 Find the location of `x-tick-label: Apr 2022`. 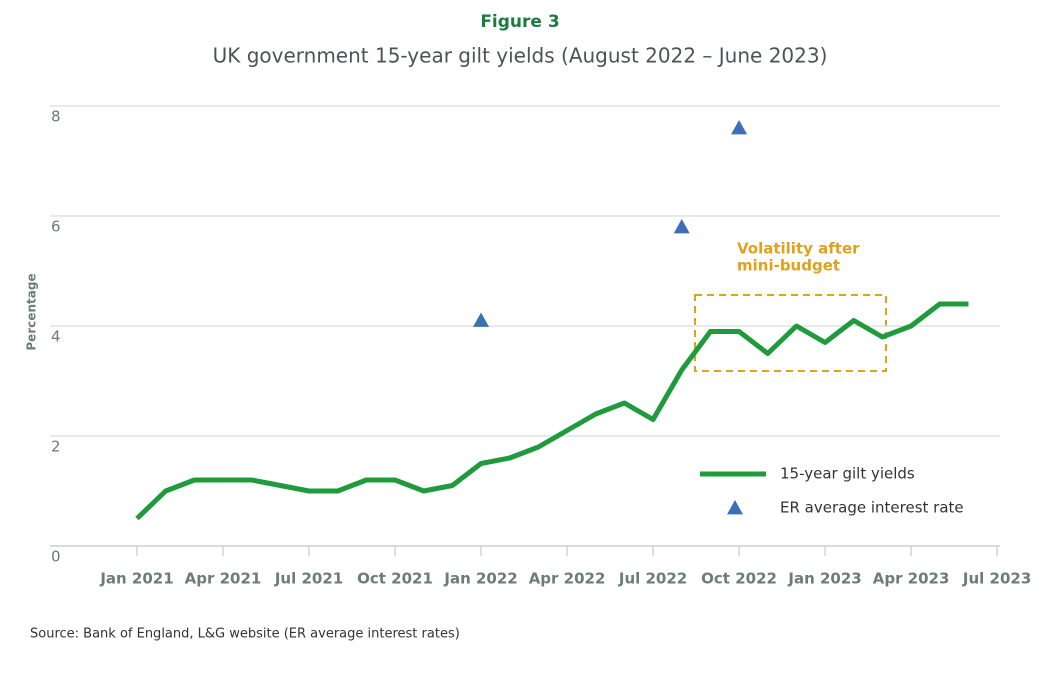

x-tick-label: Apr 2022 is located at coordinates (567, 579).